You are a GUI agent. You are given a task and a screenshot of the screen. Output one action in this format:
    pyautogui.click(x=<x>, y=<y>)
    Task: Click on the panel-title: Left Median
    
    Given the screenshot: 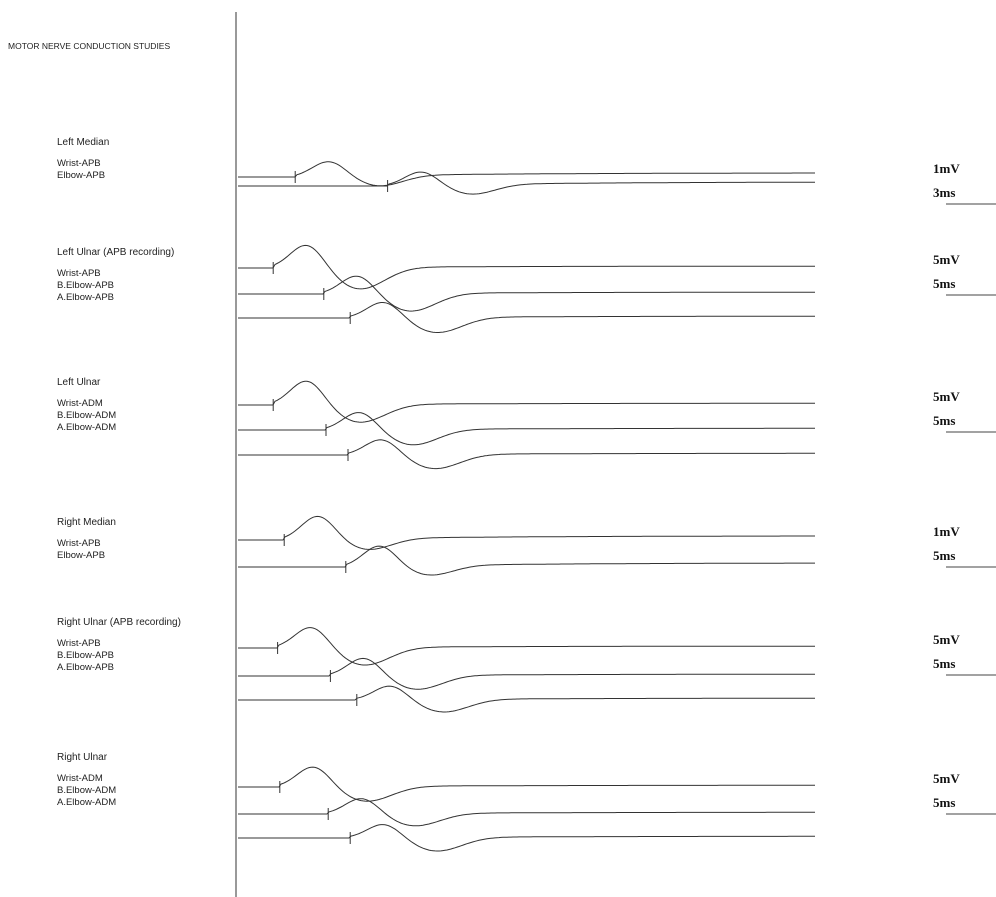 What is the action you would take?
    pyautogui.click(x=83, y=142)
    